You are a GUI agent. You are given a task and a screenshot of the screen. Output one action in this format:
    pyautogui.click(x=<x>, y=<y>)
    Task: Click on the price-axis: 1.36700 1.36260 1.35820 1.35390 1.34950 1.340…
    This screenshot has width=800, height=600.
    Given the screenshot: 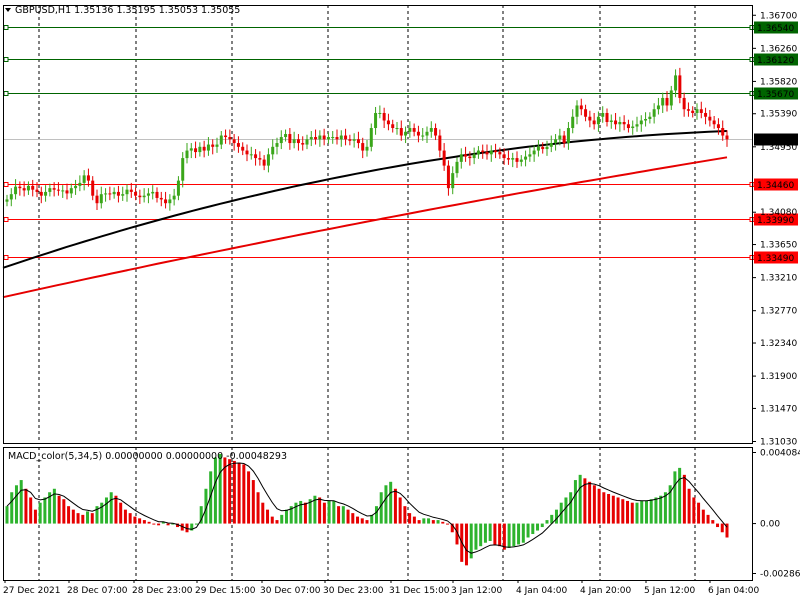 What is the action you would take?
    pyautogui.click(x=776, y=295)
    